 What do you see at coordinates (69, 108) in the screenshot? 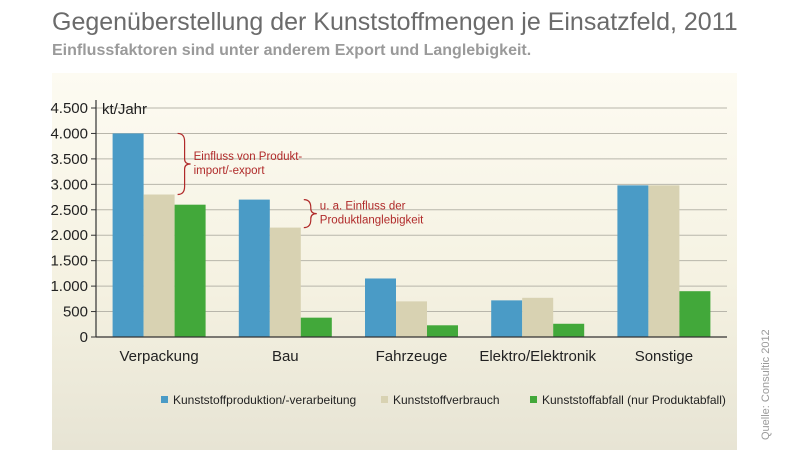
I see `y-tick-label: 4.500` at bounding box center [69, 108].